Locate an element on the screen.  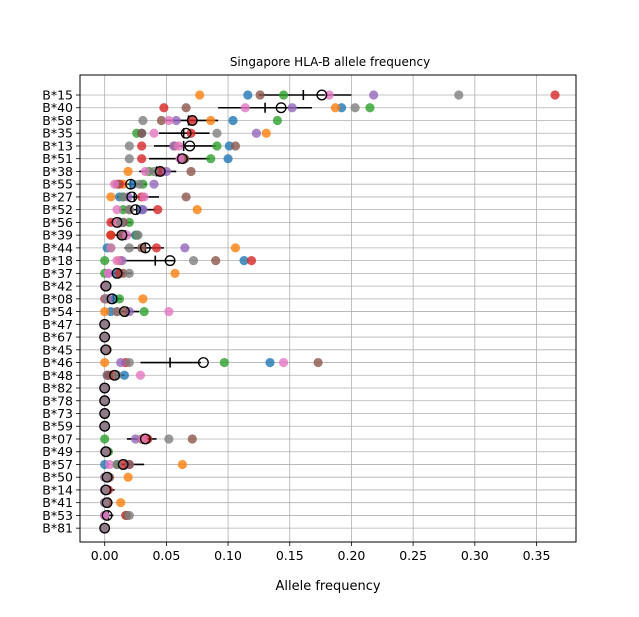
y-tick-label: B*44 is located at coordinates (57, 247).